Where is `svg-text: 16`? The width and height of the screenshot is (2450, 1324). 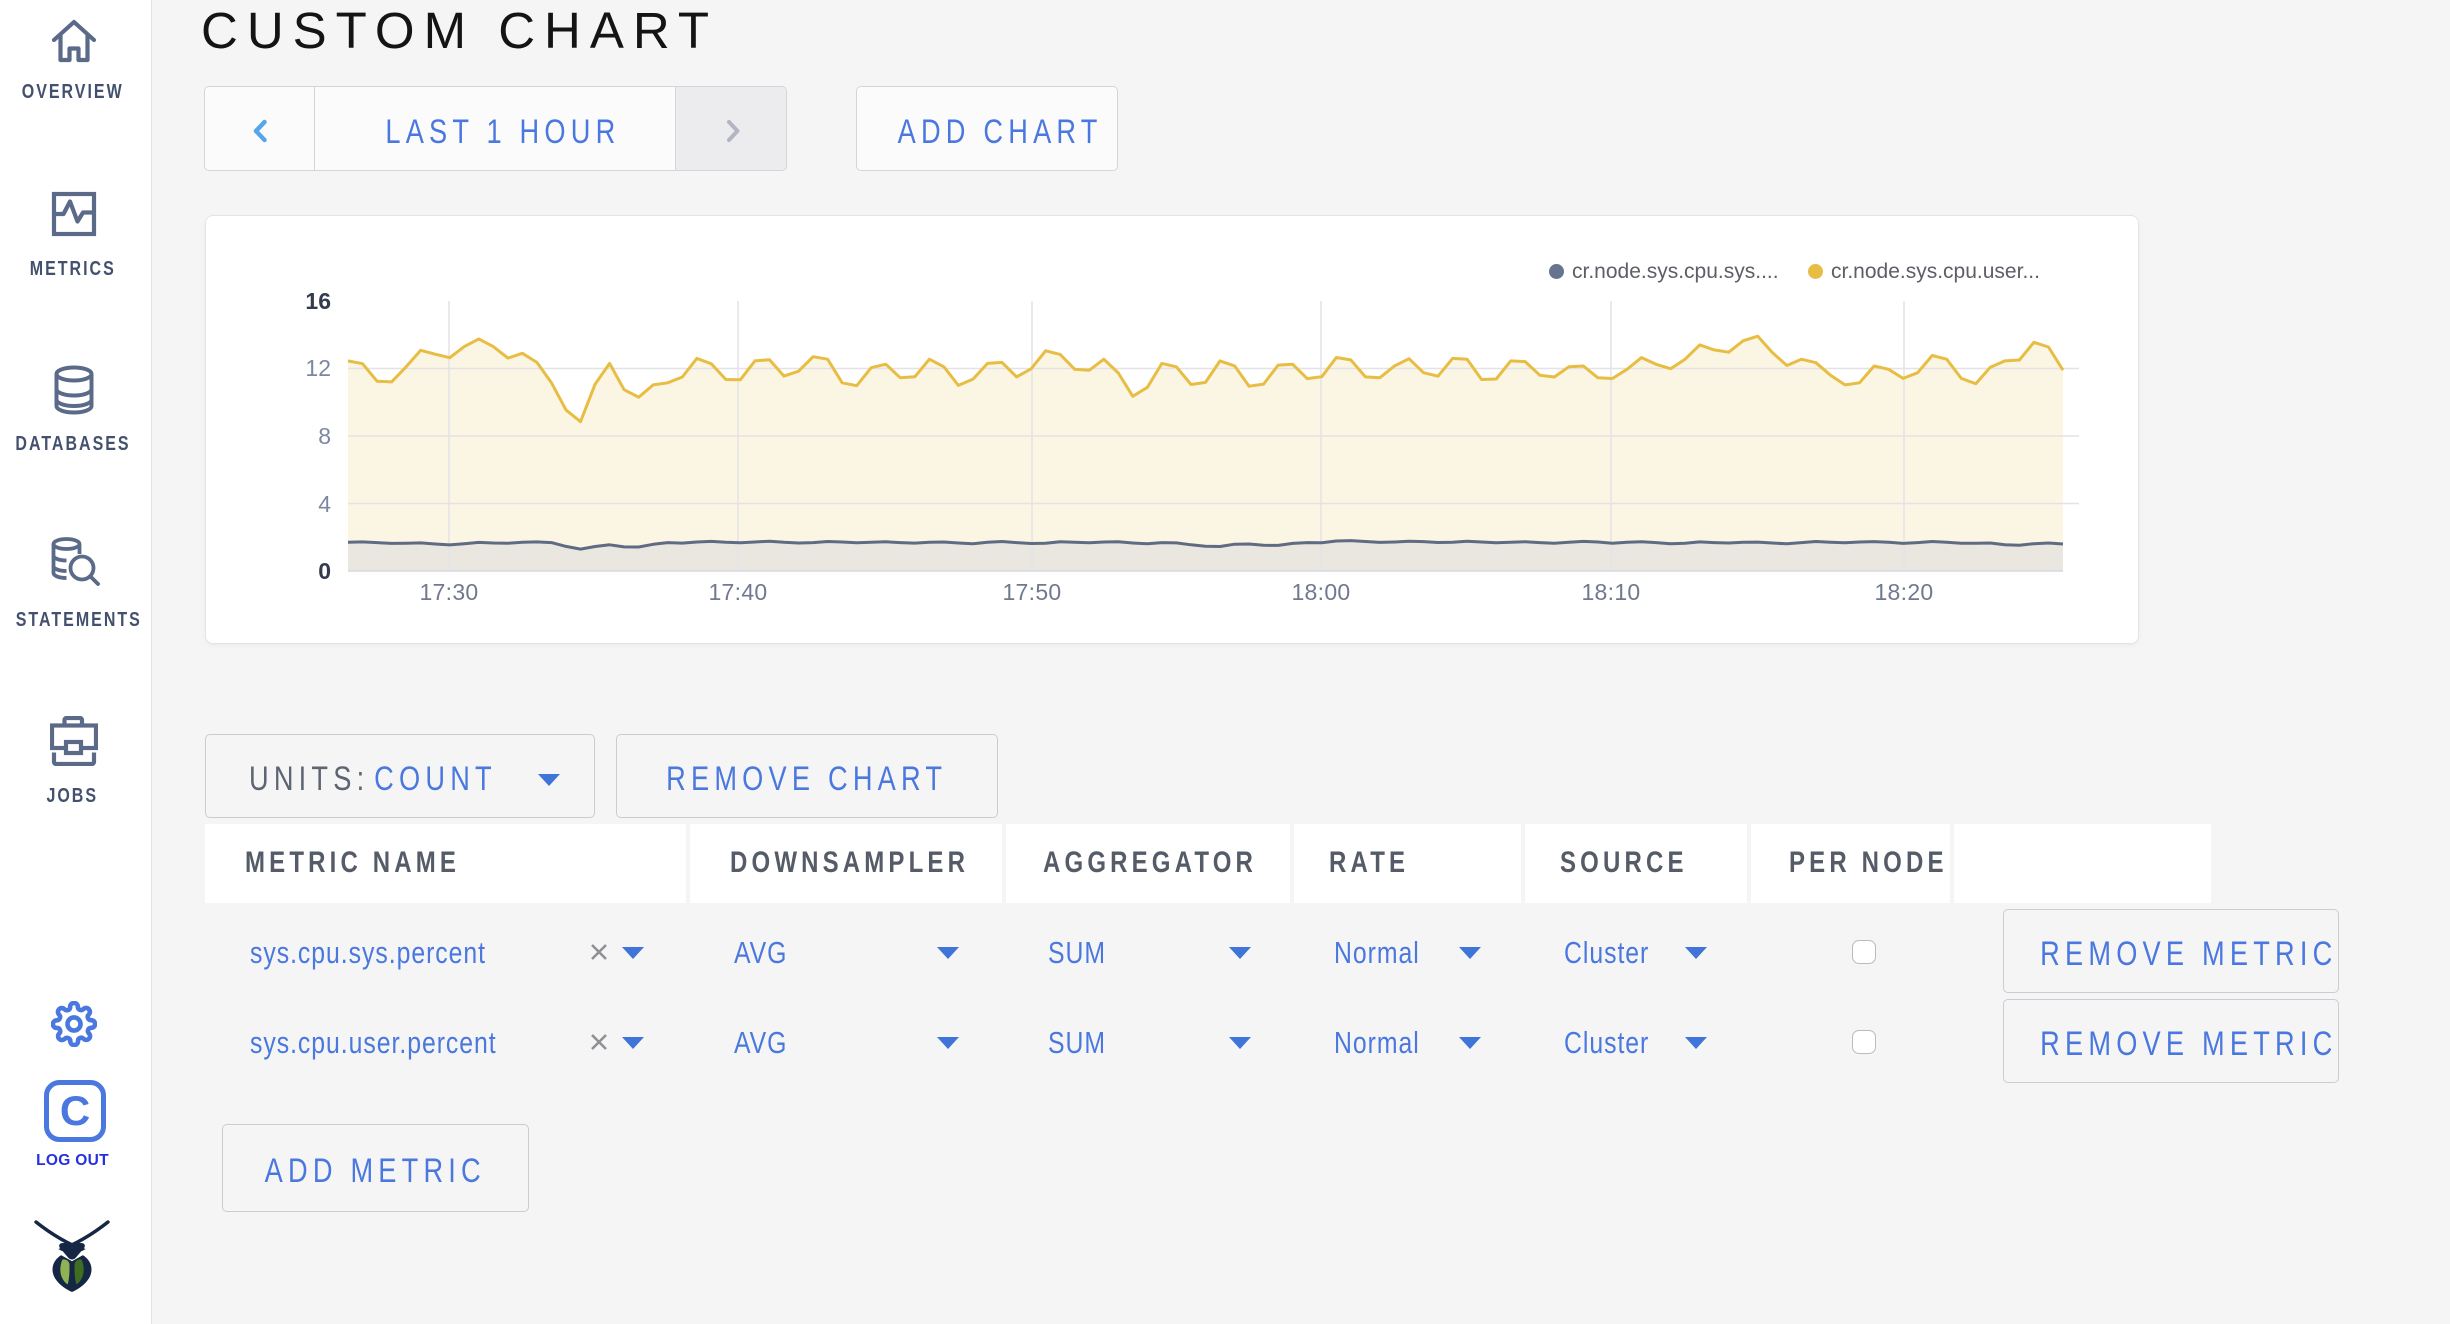
svg-text: 16 is located at coordinates (318, 301).